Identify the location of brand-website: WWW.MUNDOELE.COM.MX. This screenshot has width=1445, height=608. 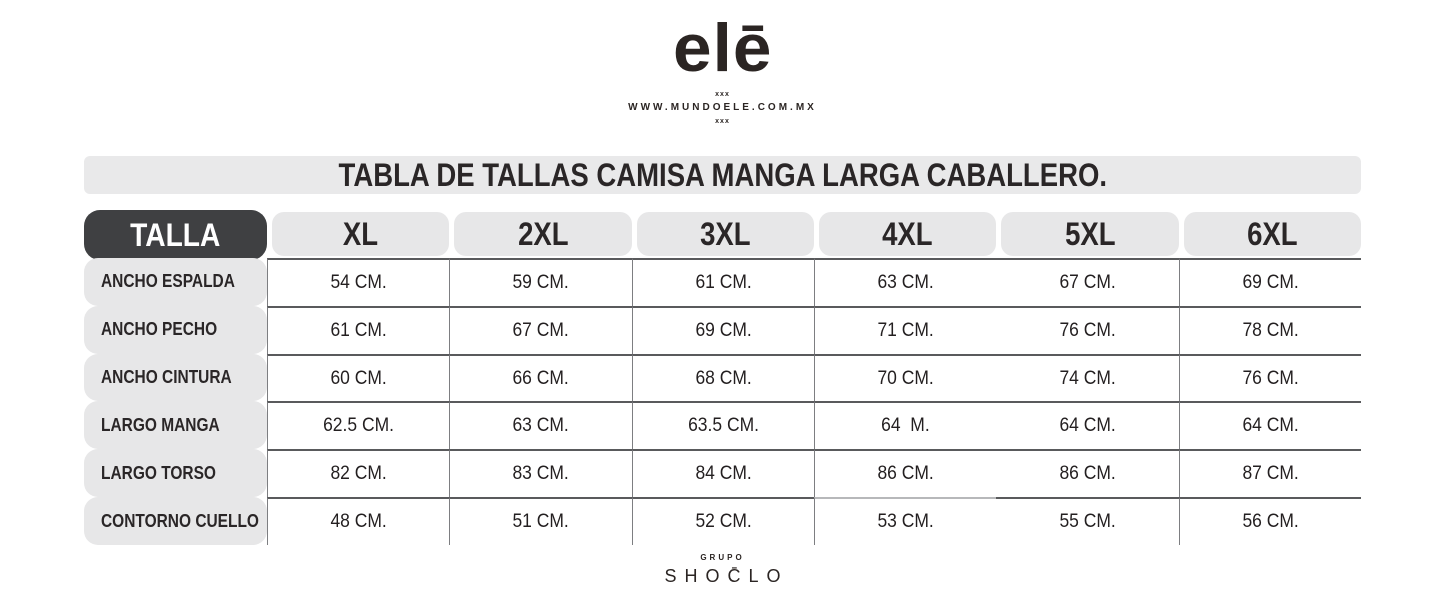
(722, 107).